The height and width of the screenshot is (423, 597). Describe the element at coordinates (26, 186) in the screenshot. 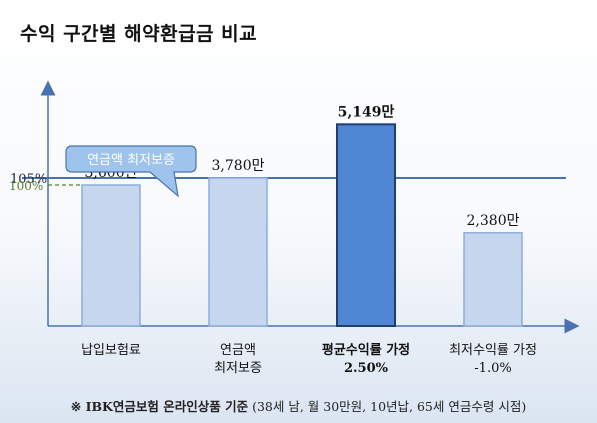

I see `reference-label-1: 100%` at that location.